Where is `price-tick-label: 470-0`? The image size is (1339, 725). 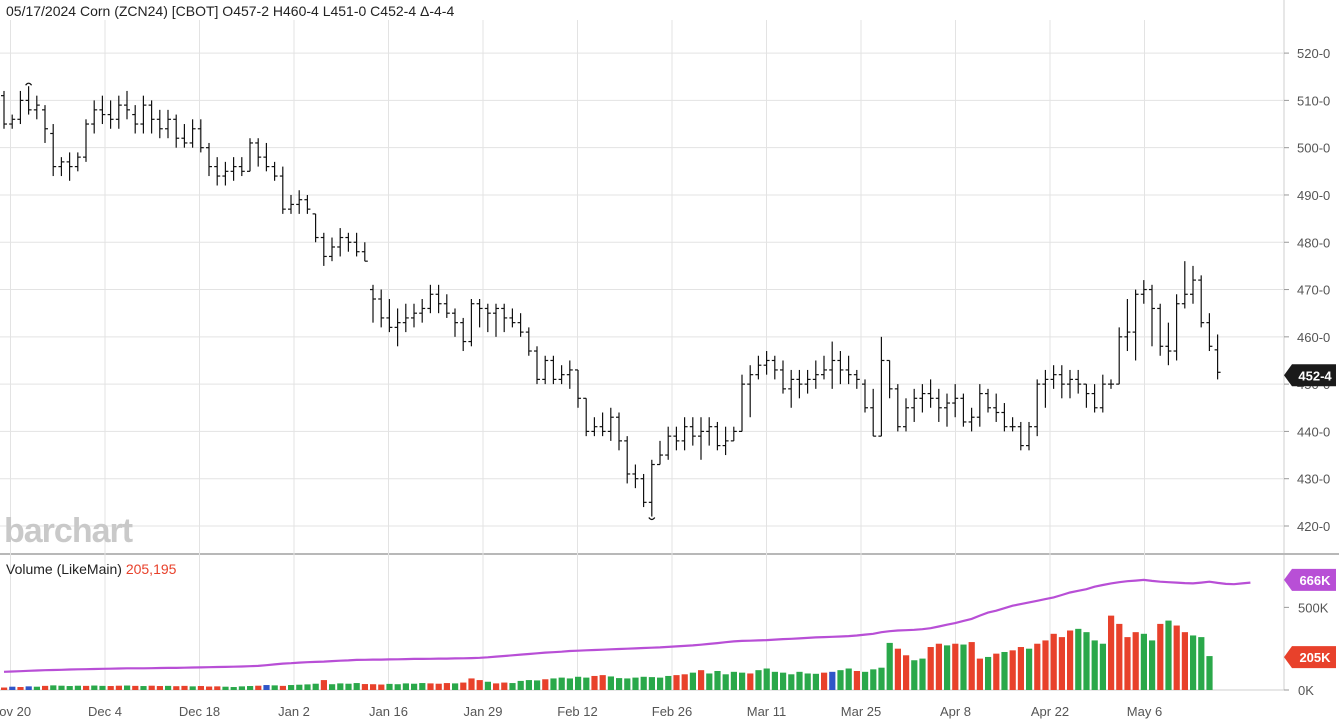
price-tick-label: 470-0 is located at coordinates (1313, 290).